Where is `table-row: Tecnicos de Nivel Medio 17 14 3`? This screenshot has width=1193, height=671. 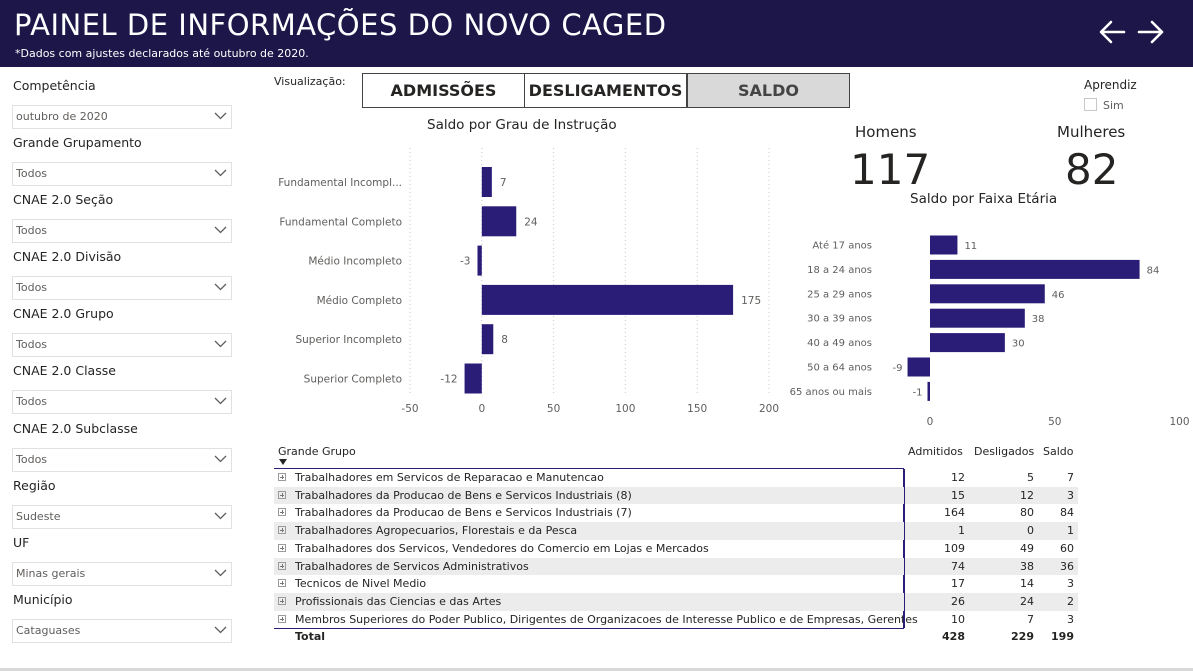
table-row: Tecnicos de Nivel Medio 17 14 3 is located at coordinates (676, 584).